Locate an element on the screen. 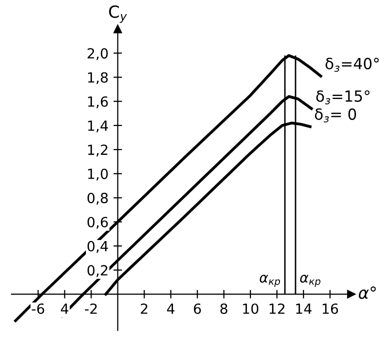 The image size is (386, 363). y-tick-label: 1,8 is located at coordinates (98, 78).